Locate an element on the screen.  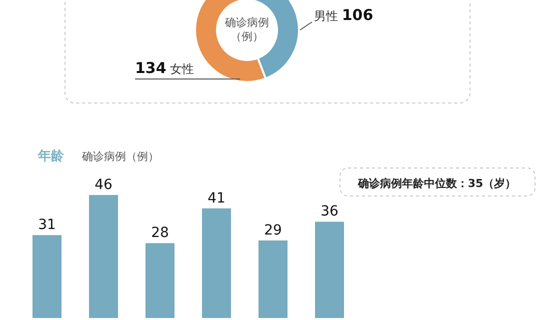
text: 确诊病例年龄中位数：35（岁） is located at coordinates (436, 183).